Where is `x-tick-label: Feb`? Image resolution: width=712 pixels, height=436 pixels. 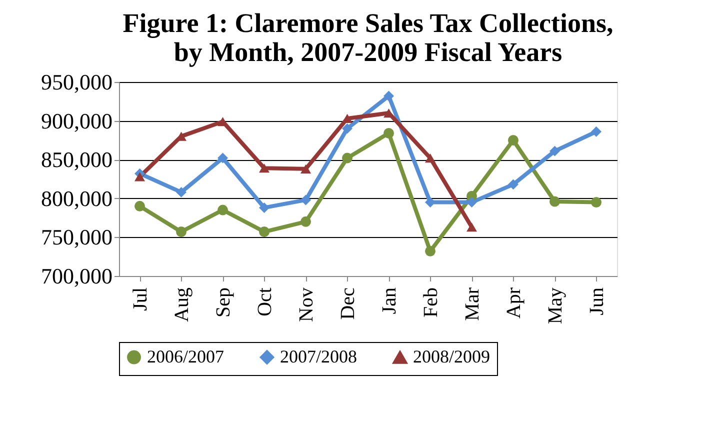
x-tick-label: Feb is located at coordinates (431, 303).